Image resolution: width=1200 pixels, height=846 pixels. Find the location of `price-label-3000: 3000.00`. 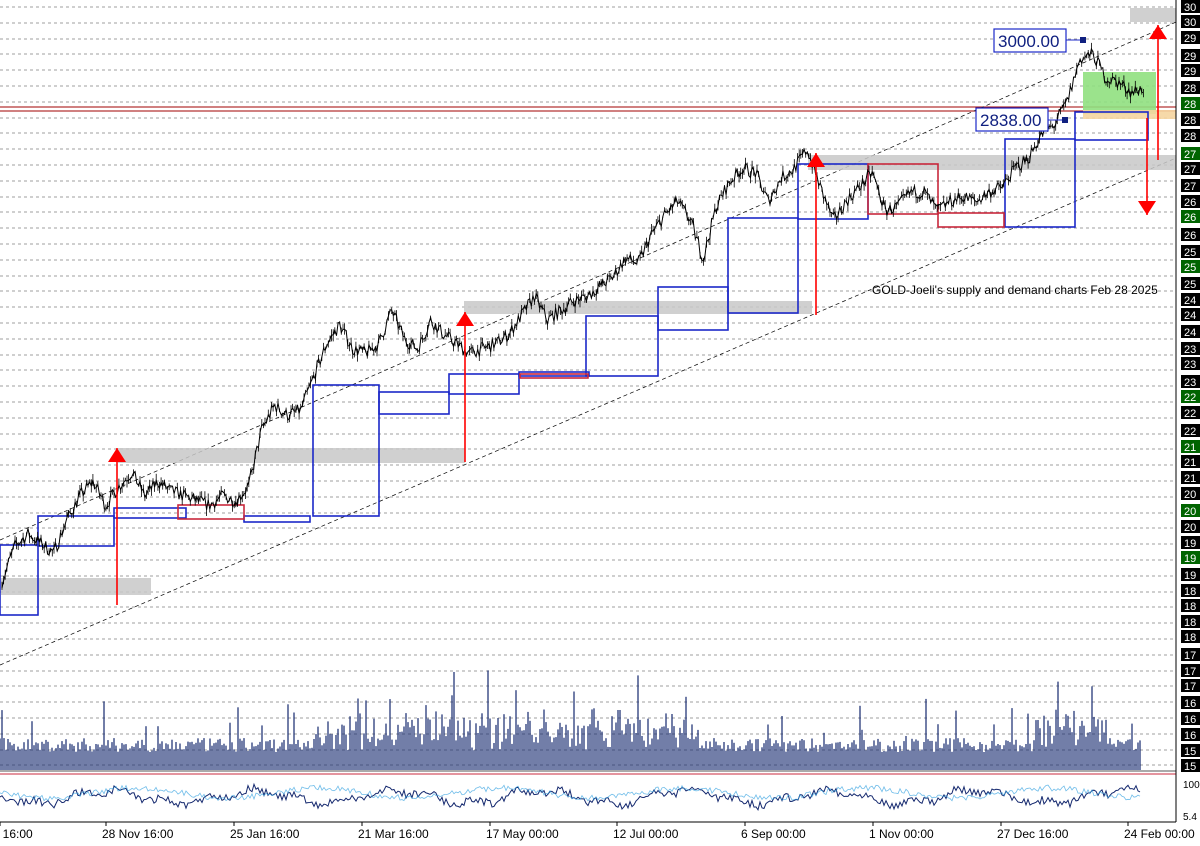

price-label-3000: 3000.00 is located at coordinates (1028, 41).